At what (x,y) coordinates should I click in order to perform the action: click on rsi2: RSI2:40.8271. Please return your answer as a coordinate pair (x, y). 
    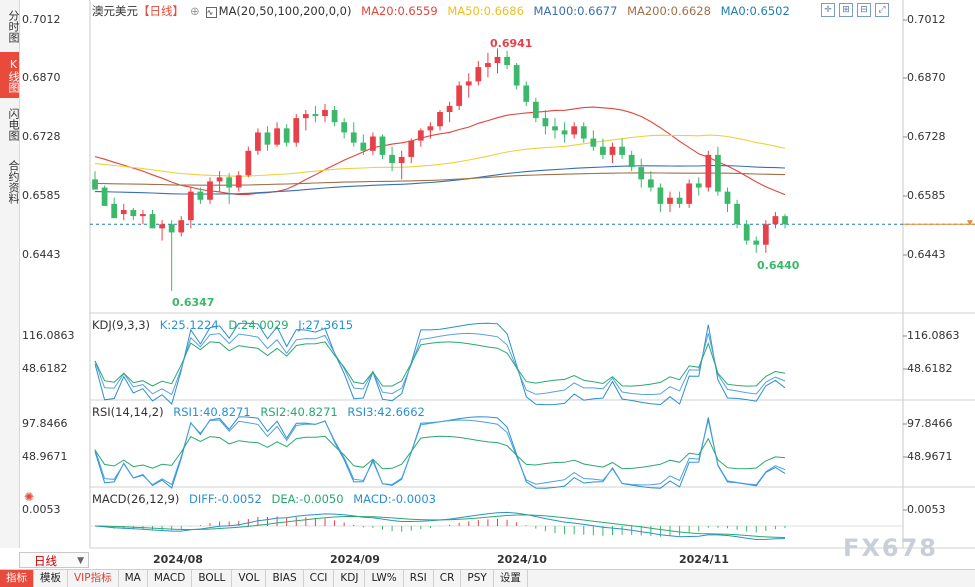
    Looking at the image, I should click on (299, 412).